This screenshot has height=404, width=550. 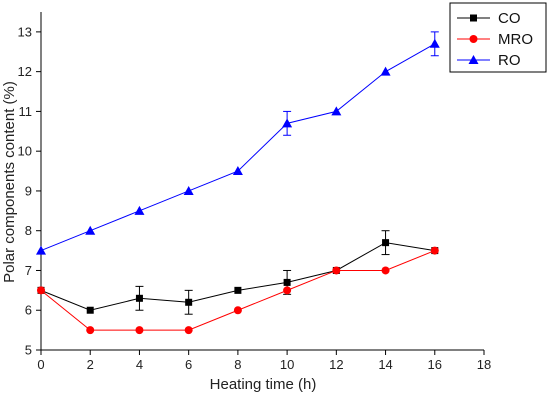 I want to click on y-axis-label: Polar components content (%), so click(x=9, y=182).